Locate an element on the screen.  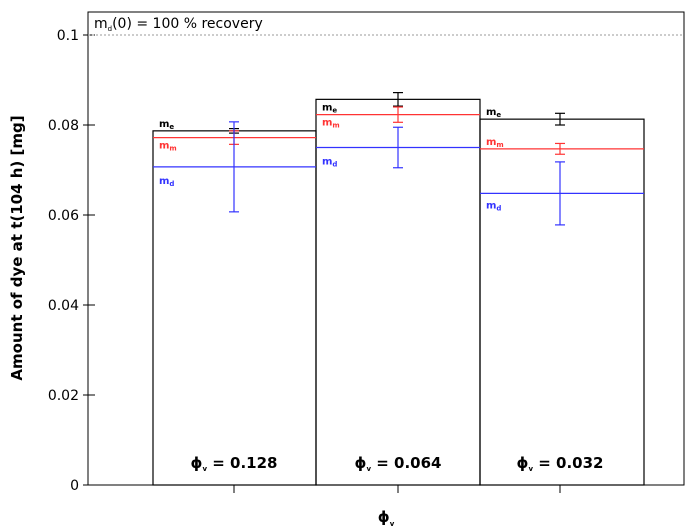
series-labels: me me me mm mm mm md md md is located at coordinates (331, 157).